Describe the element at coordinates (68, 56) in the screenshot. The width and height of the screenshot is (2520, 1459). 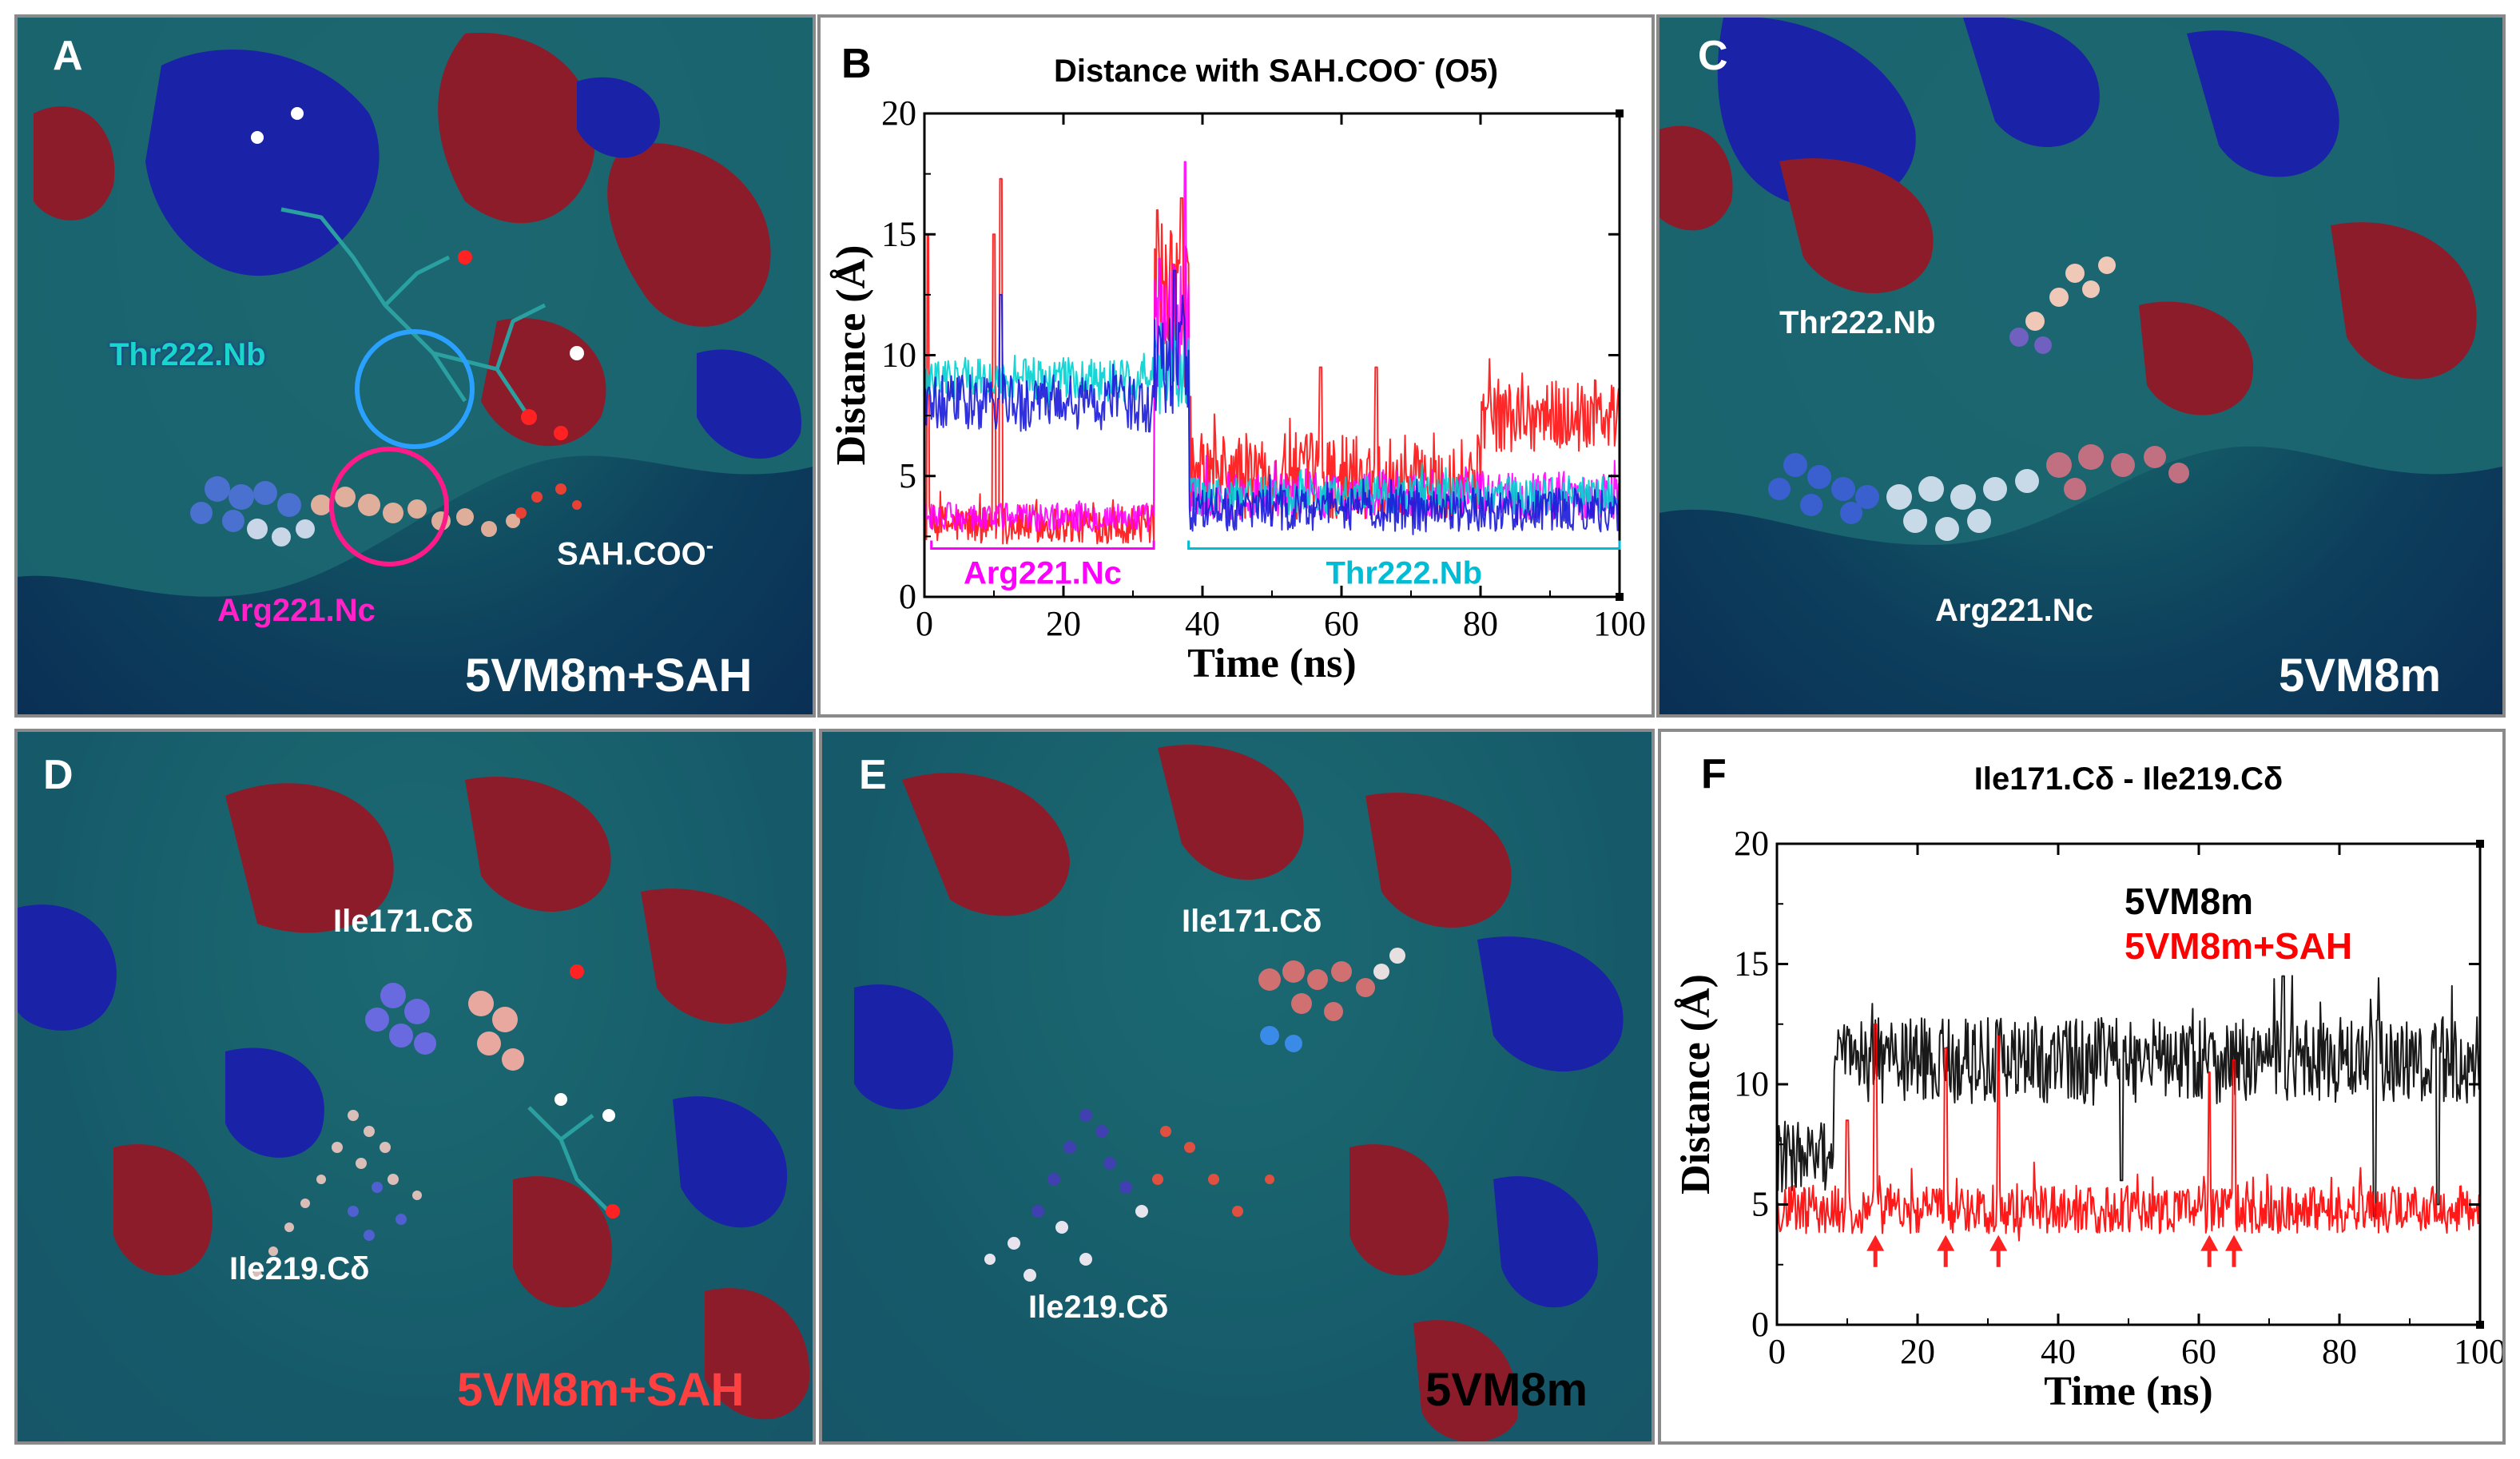
I see `panel-letter-a: A` at that location.